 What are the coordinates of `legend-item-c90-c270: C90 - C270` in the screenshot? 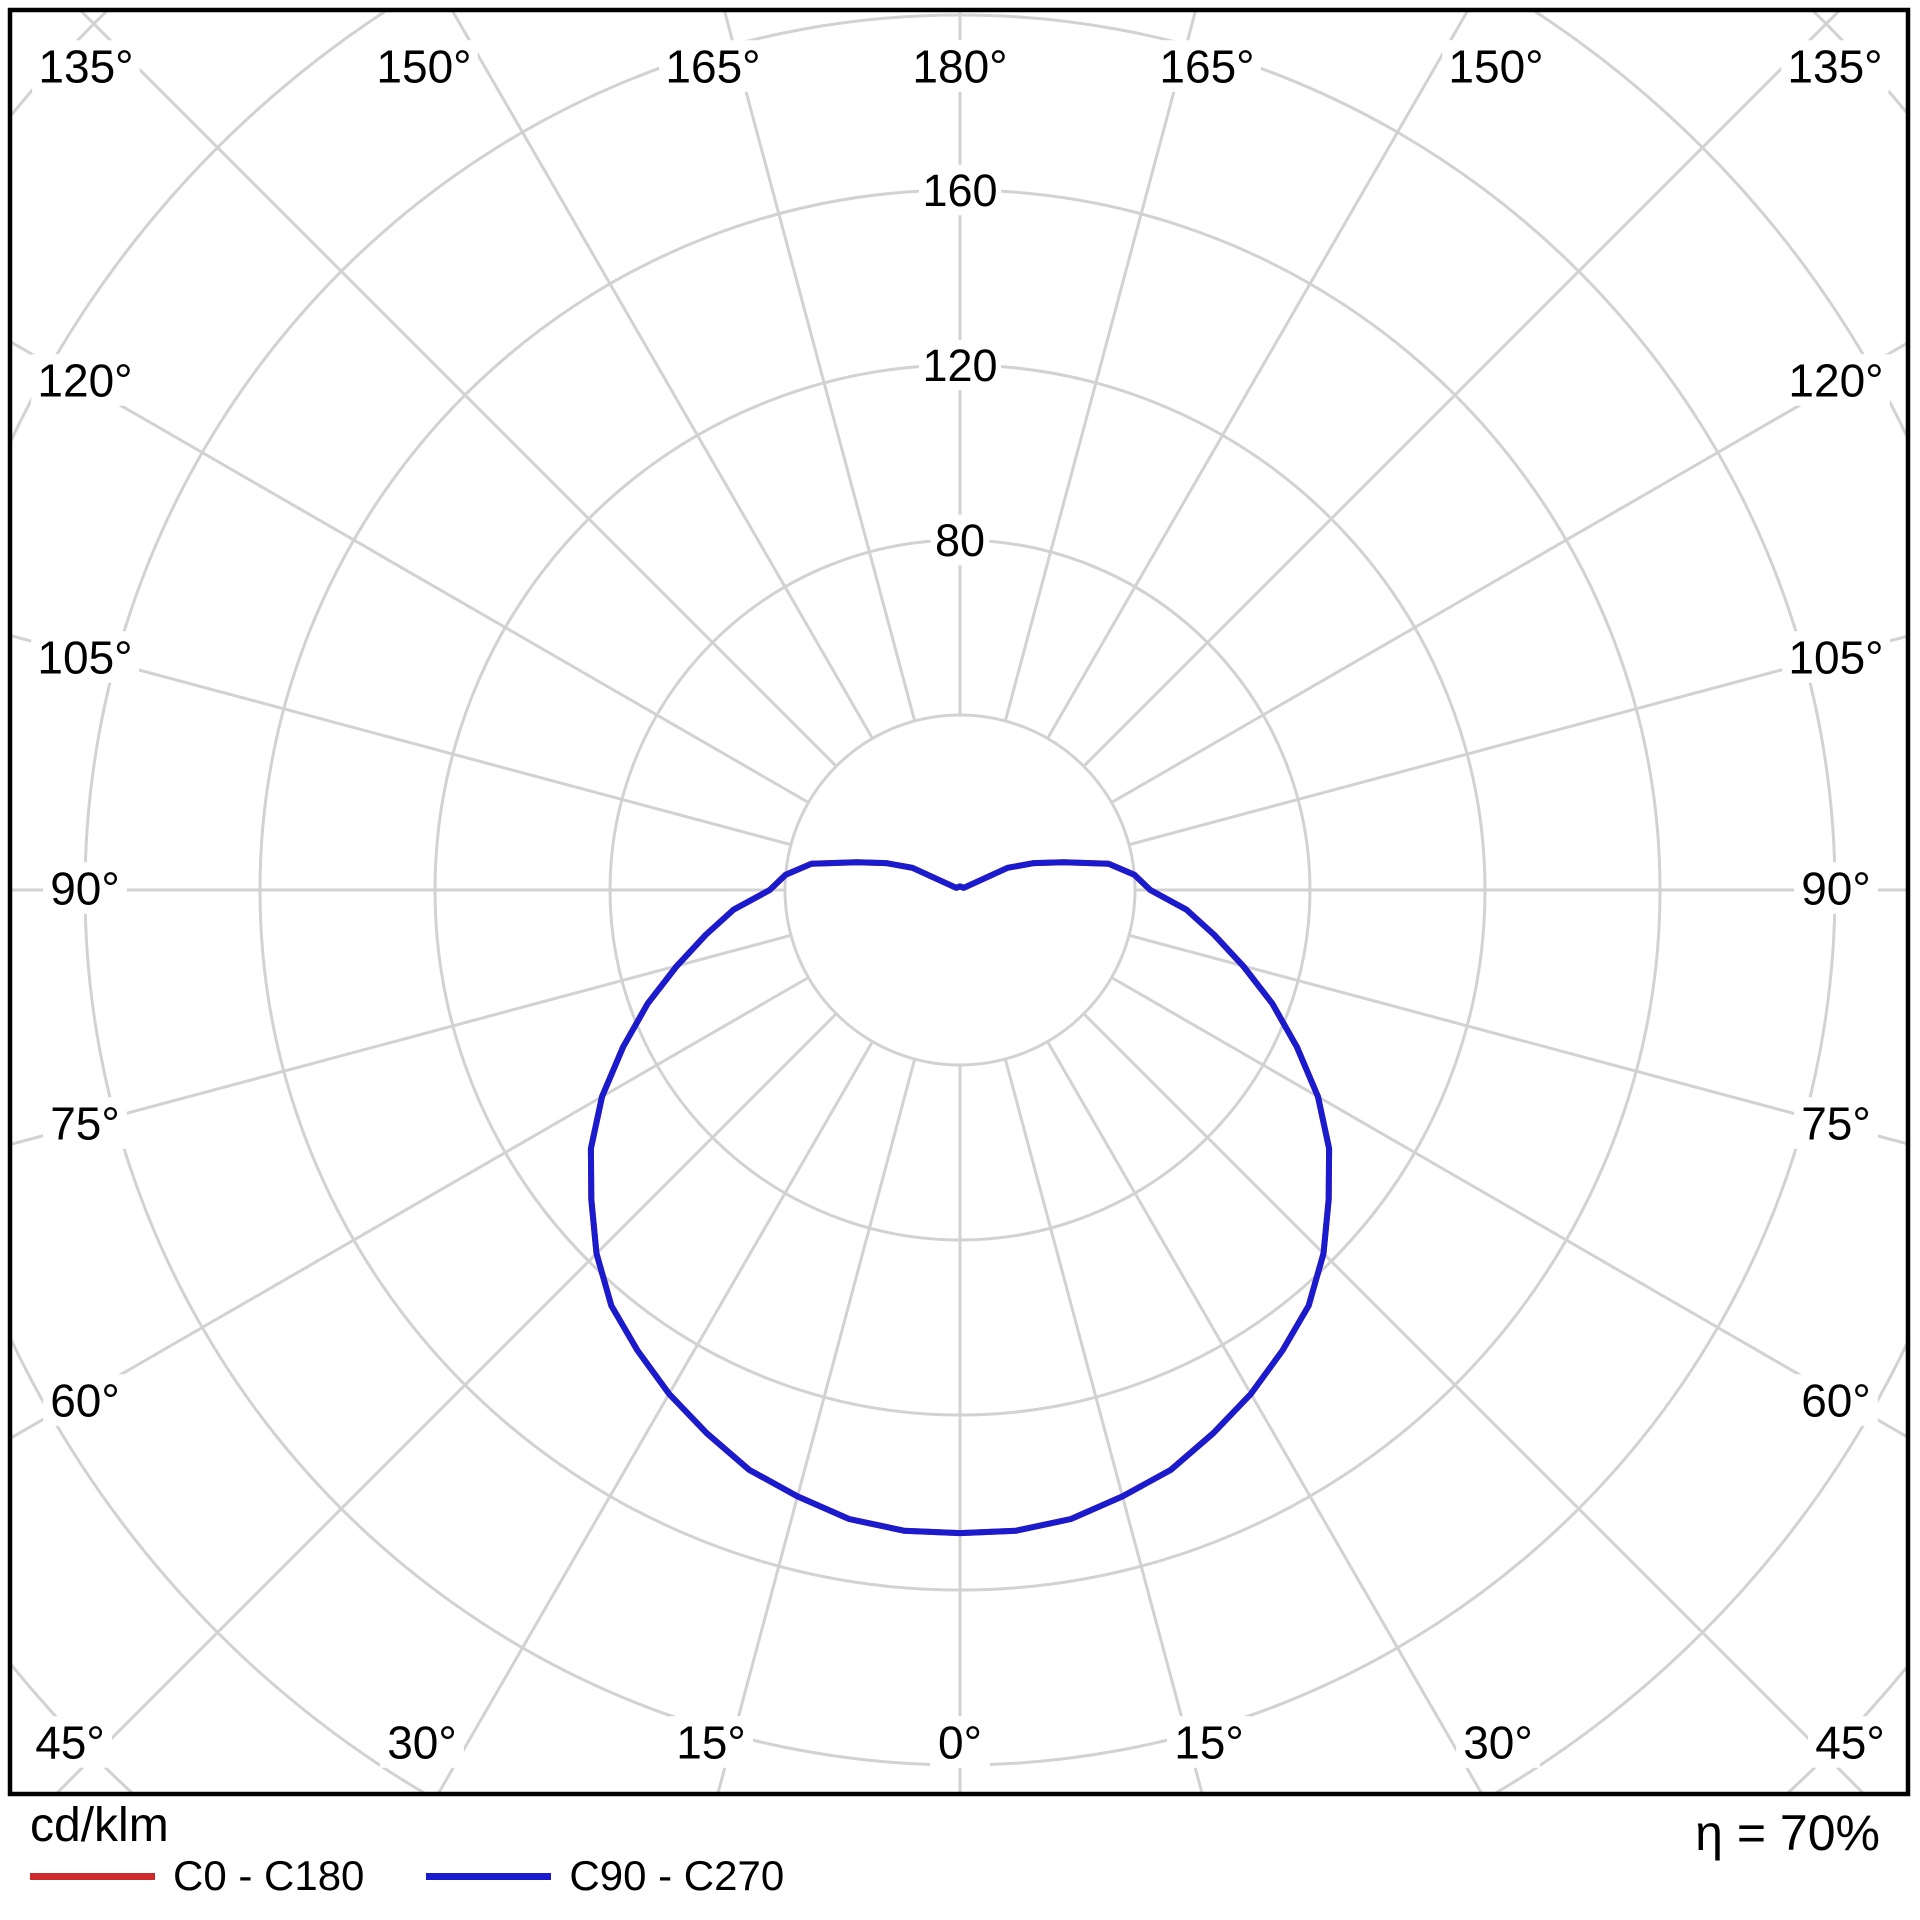 It's located at (605, 1876).